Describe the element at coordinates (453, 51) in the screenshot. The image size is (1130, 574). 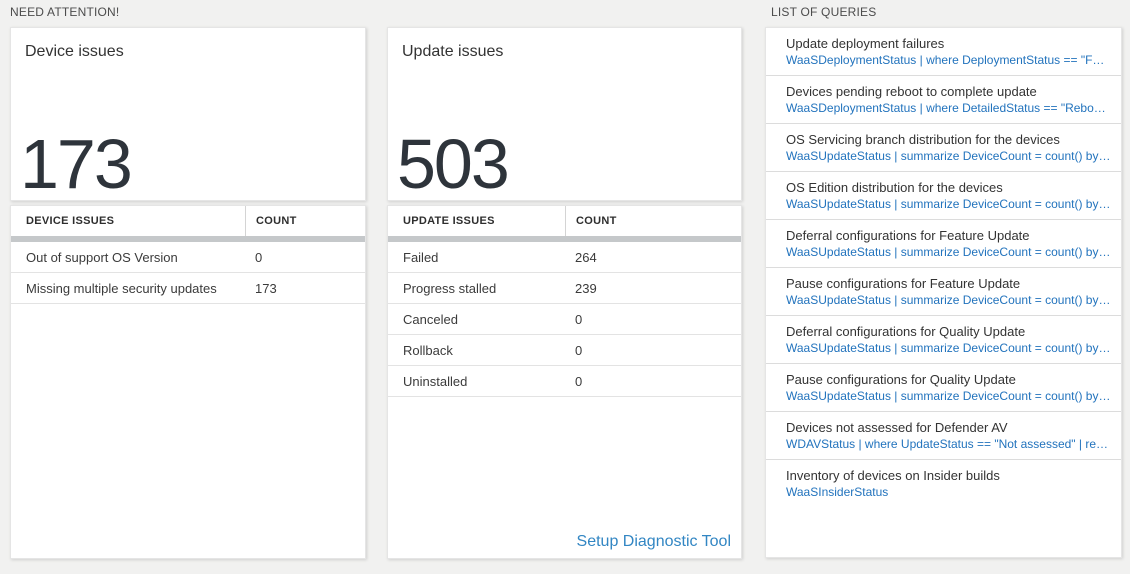
I see `update-issues-tile-title: Update issues` at that location.